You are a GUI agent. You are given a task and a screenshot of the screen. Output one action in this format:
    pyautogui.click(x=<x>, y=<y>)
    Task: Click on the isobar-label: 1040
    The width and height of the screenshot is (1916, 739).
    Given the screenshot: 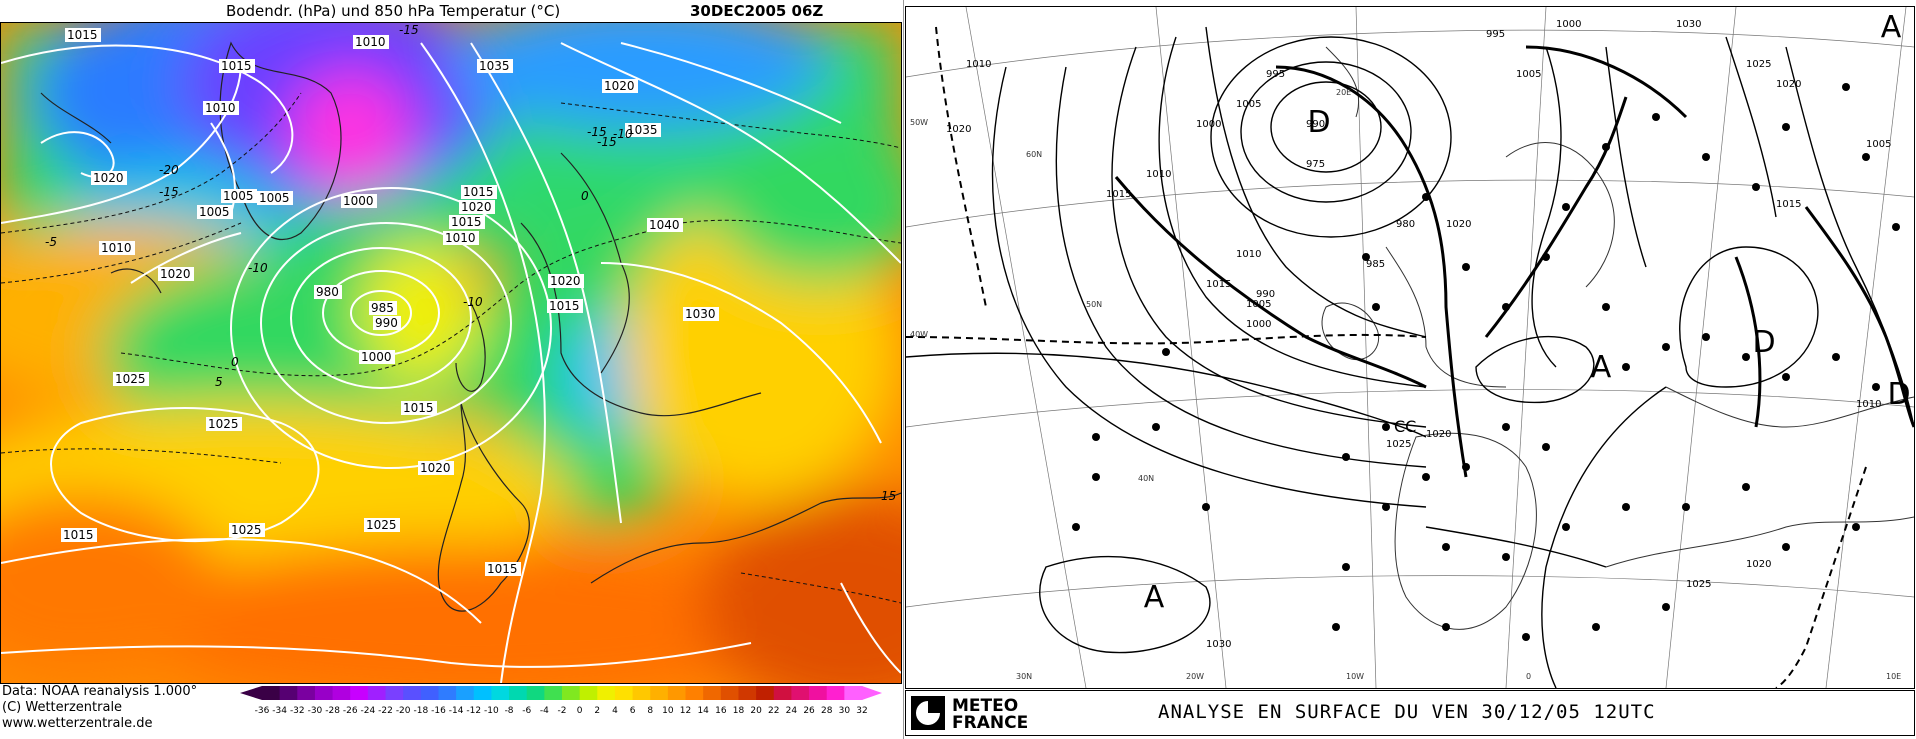 What is the action you would take?
    pyautogui.click(x=665, y=225)
    